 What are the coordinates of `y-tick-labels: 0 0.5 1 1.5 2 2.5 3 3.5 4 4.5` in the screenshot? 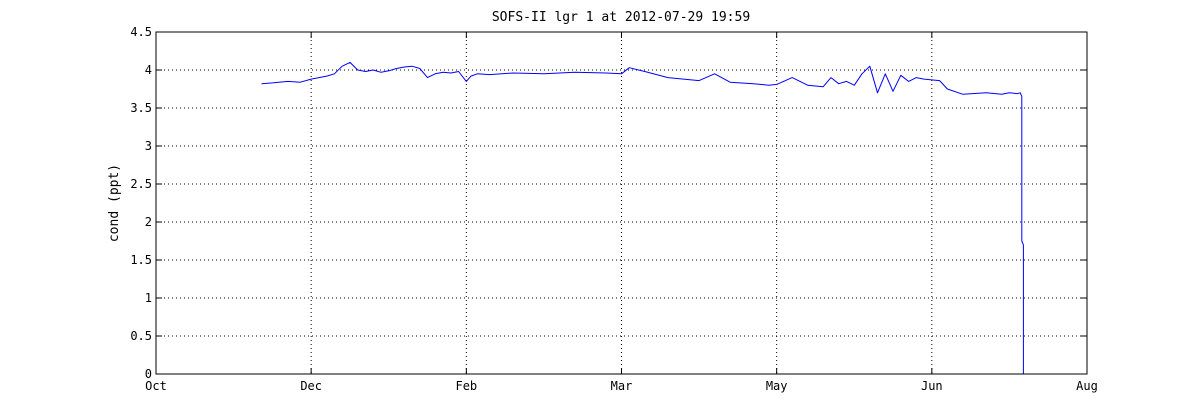 It's located at (141, 203).